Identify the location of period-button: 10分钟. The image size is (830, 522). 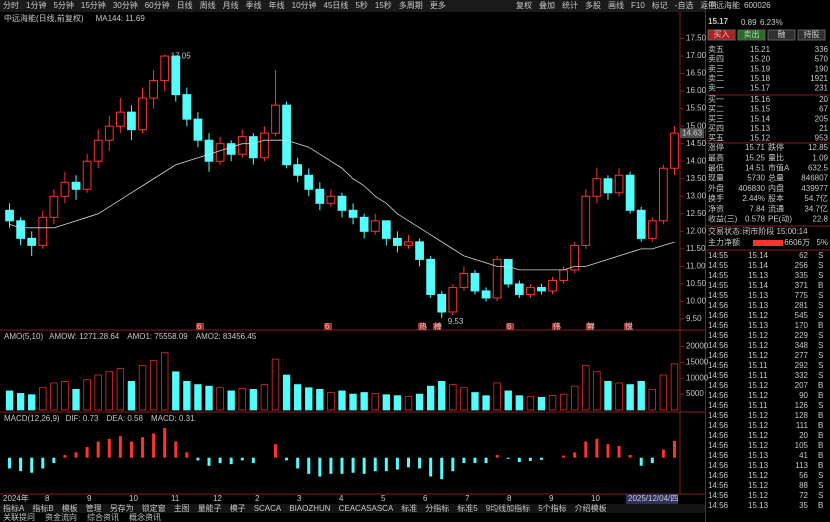
(304, 5).